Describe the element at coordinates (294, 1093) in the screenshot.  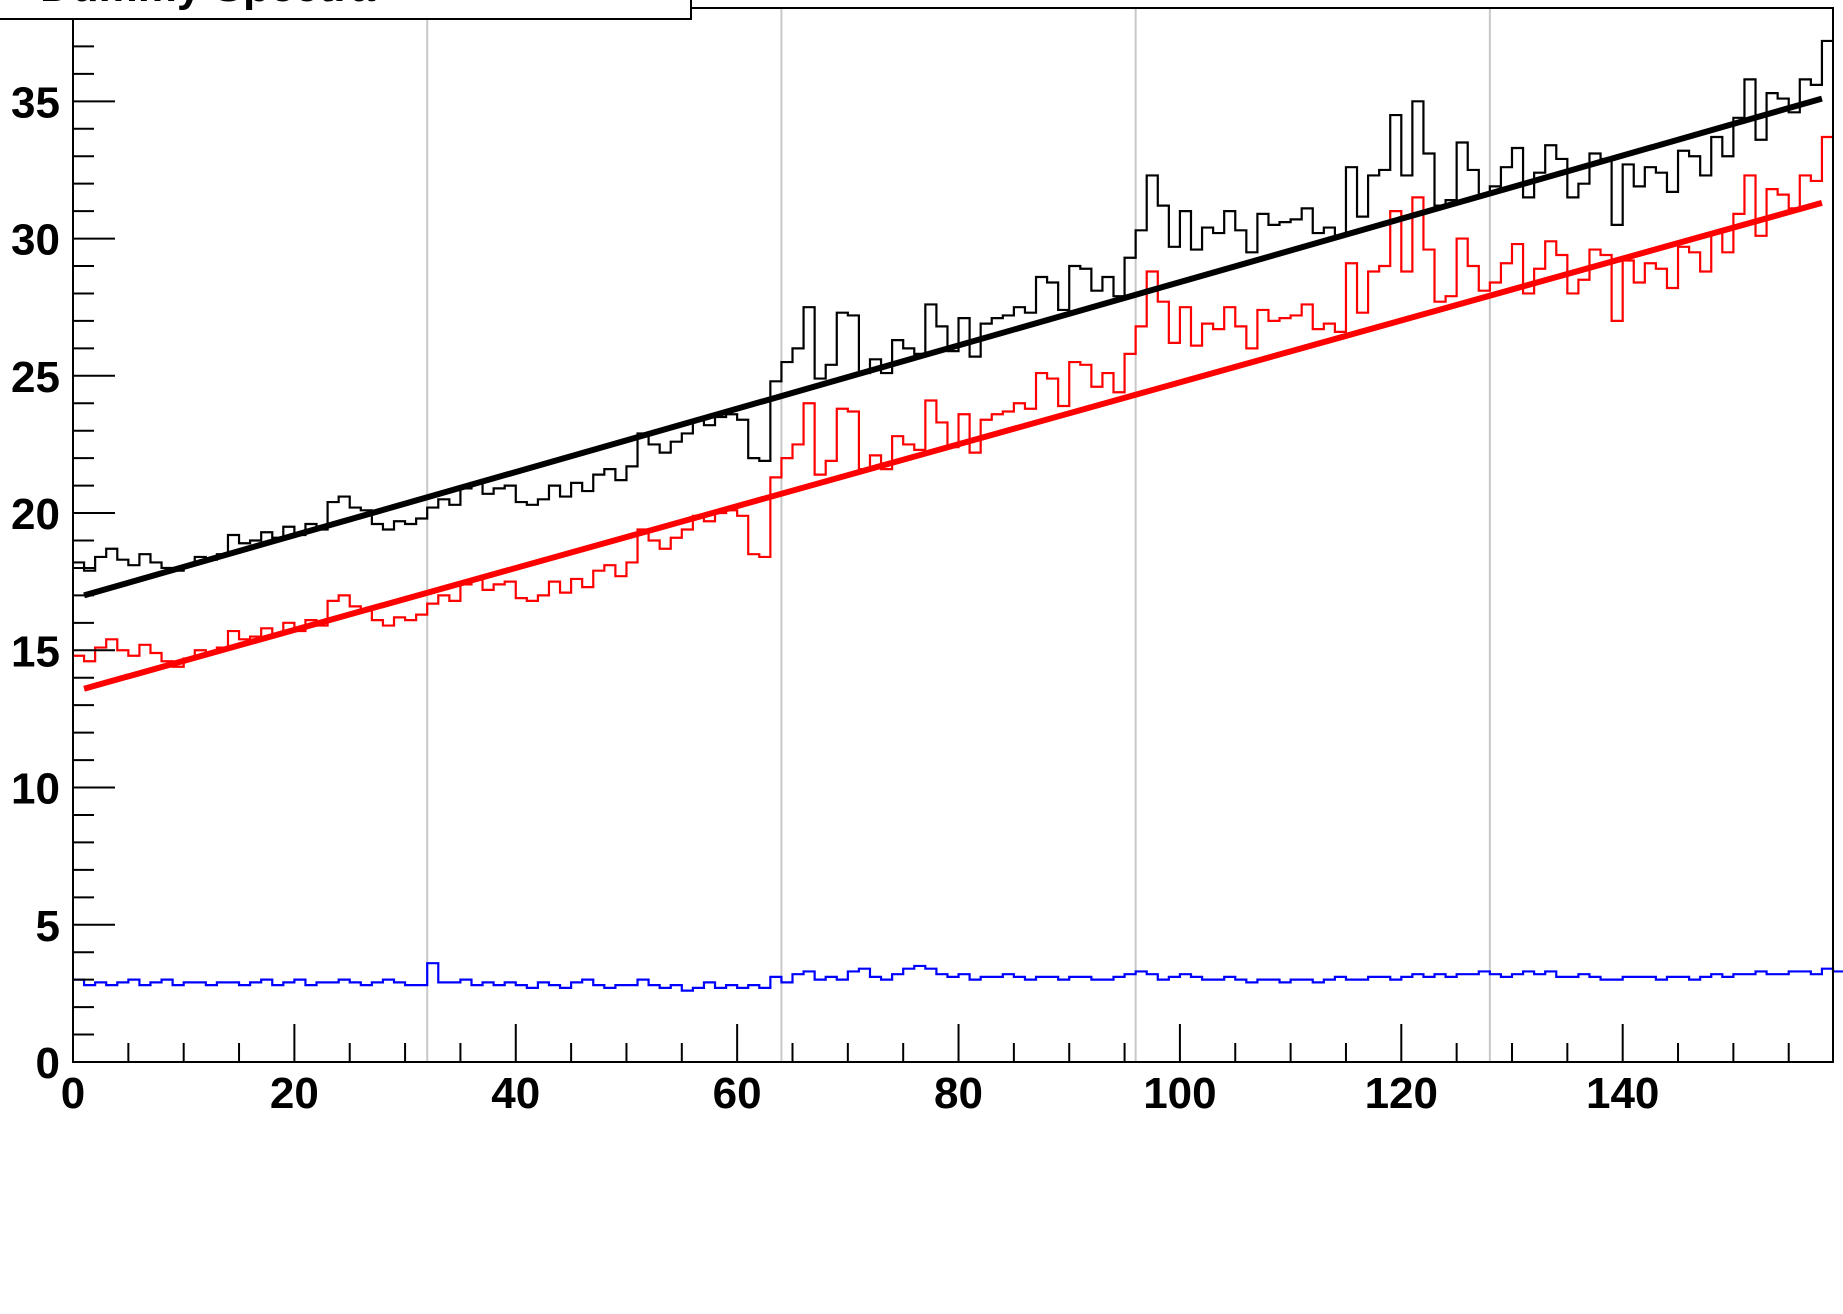
I see `x-tick-label: 20` at that location.